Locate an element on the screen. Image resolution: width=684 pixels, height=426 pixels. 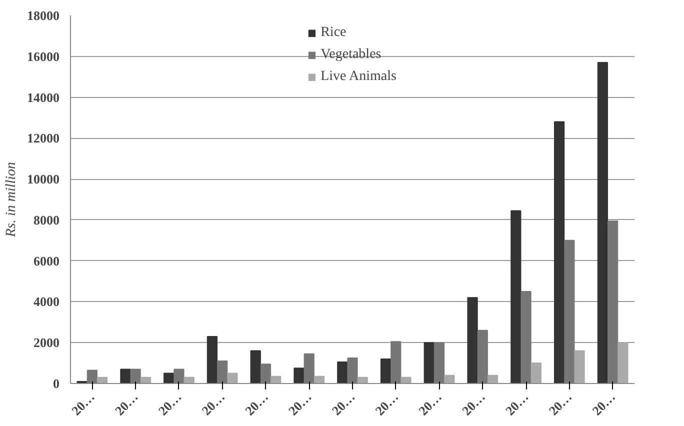
y-axis-title: Rs. in million is located at coordinates (11, 200).